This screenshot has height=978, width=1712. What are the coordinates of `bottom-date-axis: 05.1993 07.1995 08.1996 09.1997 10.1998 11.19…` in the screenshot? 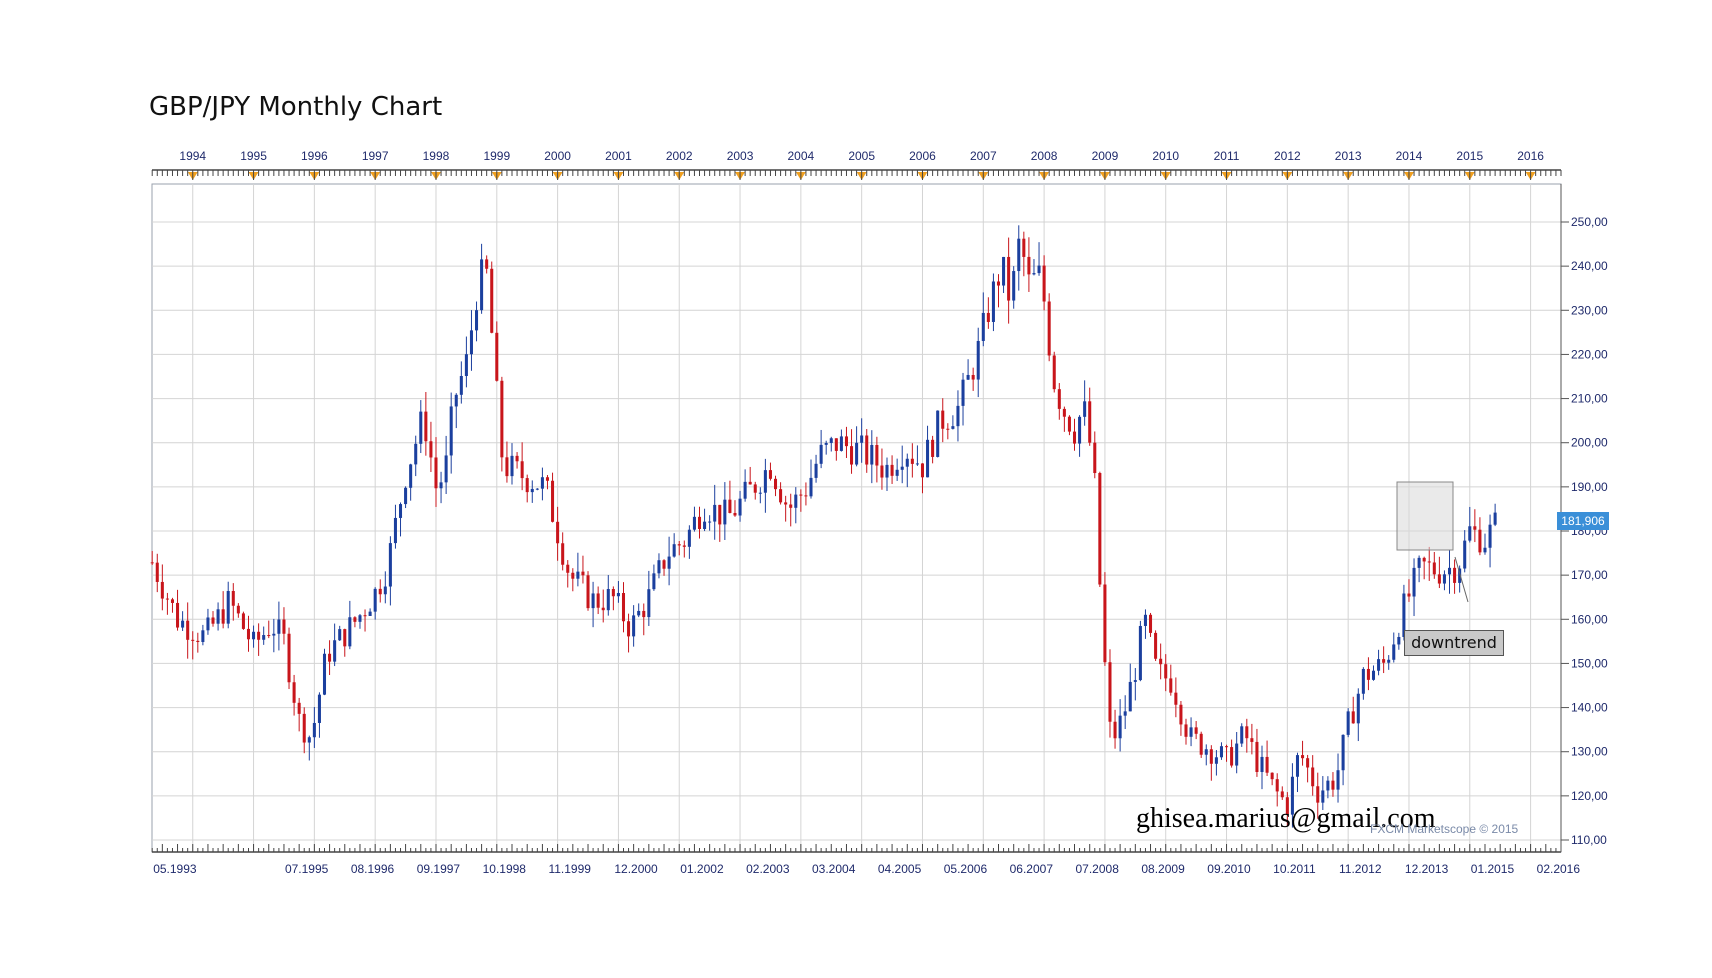 It's located at (865, 860).